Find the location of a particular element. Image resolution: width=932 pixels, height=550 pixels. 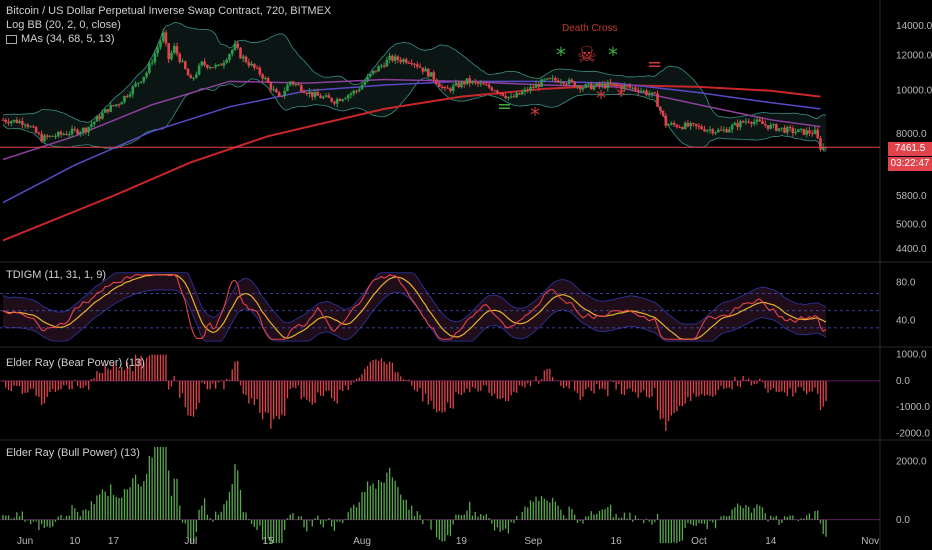

tdigm-pane is located at coordinates (440, 307).